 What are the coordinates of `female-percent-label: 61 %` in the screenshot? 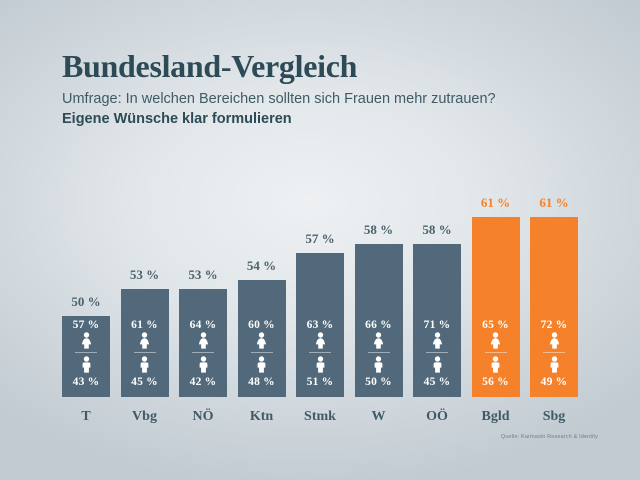 It's located at (144, 325).